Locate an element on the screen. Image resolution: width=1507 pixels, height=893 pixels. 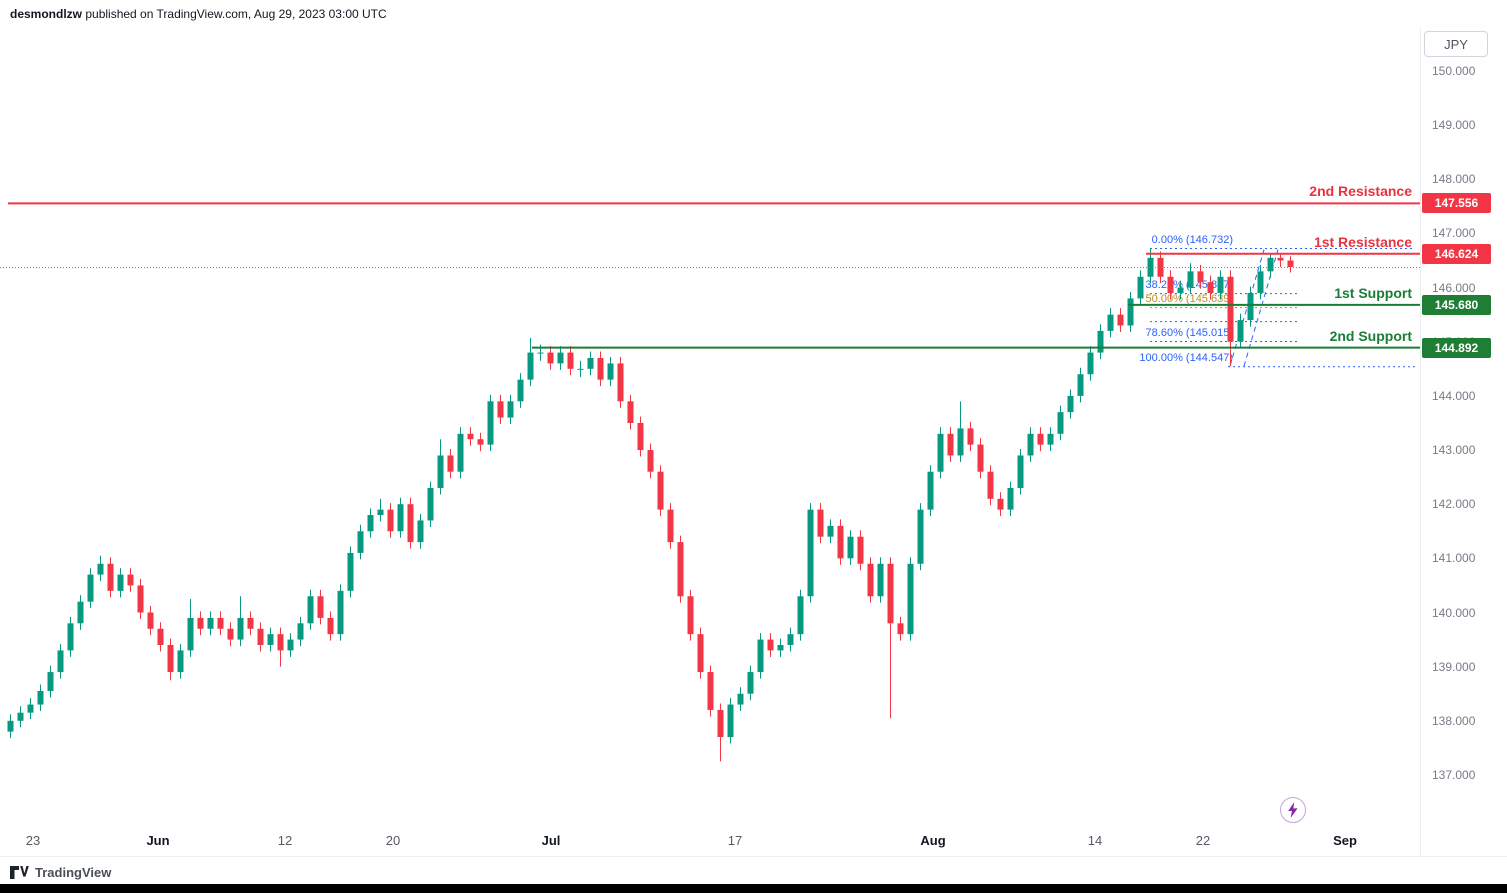
time-axis-label: 22 is located at coordinates (1203, 840).